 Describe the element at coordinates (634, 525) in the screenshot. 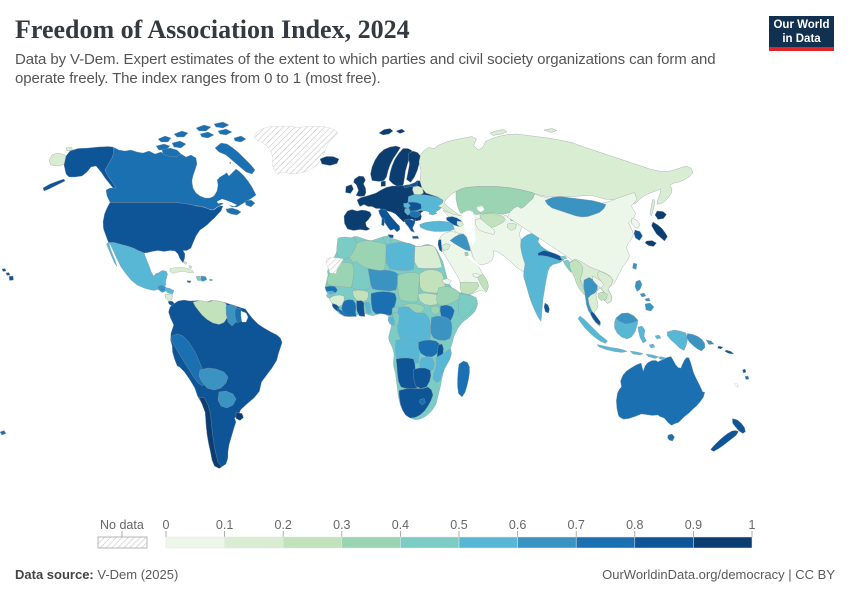

I see `svg-text: 0.8` at that location.